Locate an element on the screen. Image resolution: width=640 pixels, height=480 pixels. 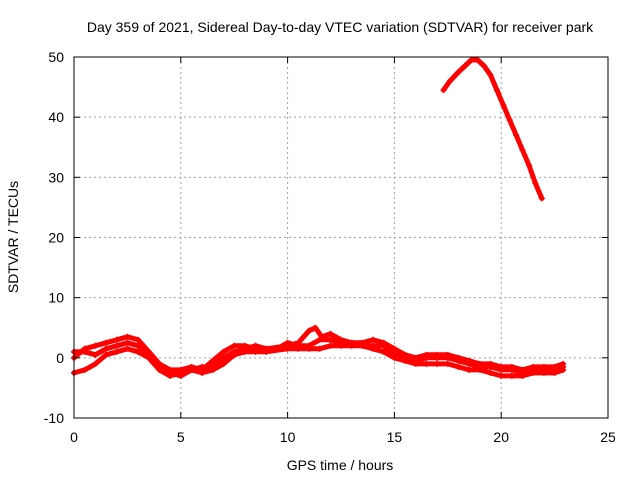
y-tick-label: 30 is located at coordinates (56, 177).